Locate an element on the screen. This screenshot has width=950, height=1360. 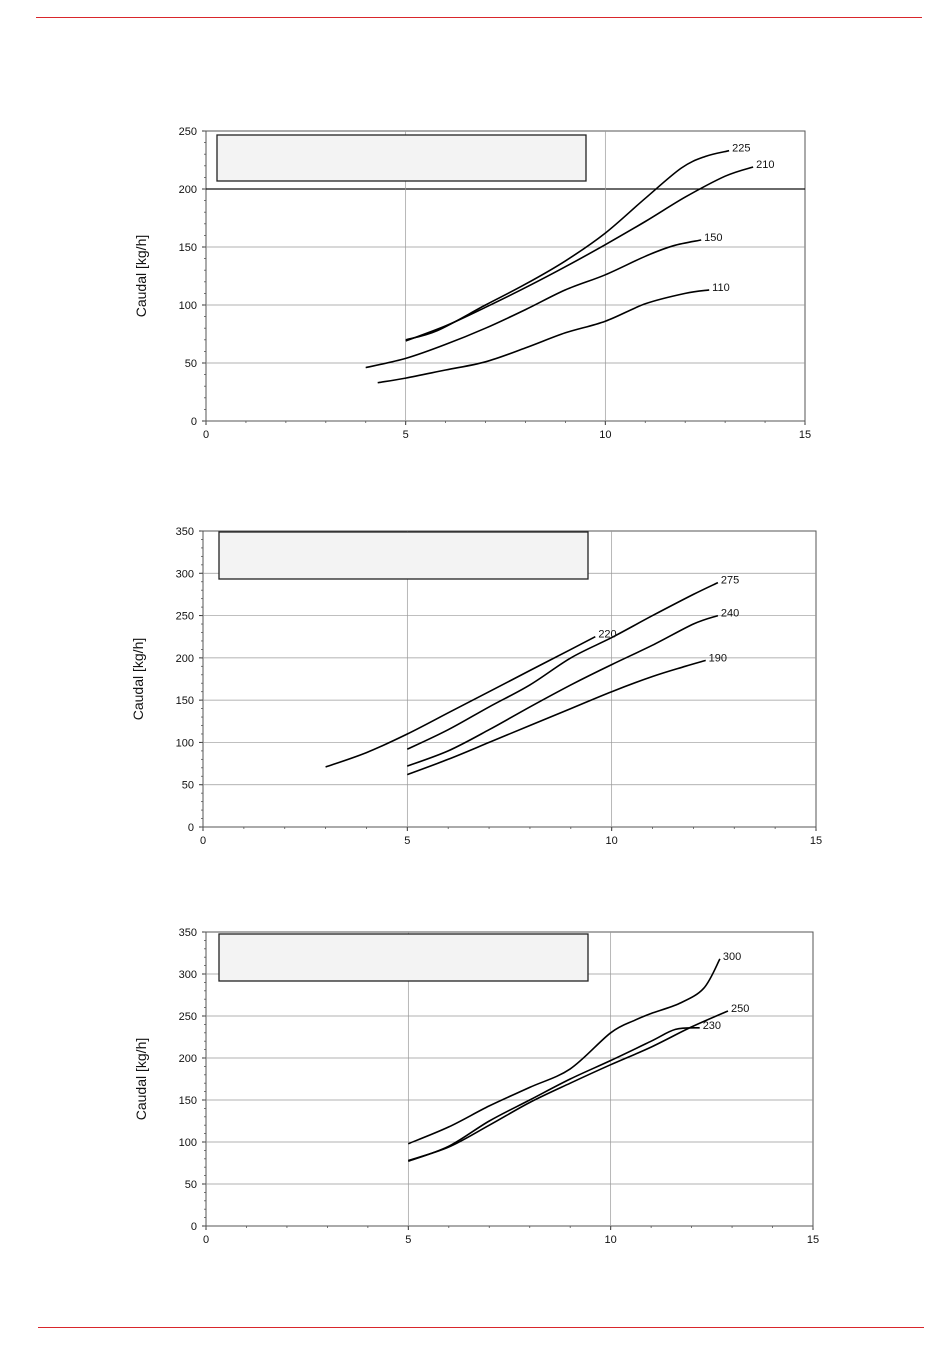
top-rule is located at coordinates (479, 17).